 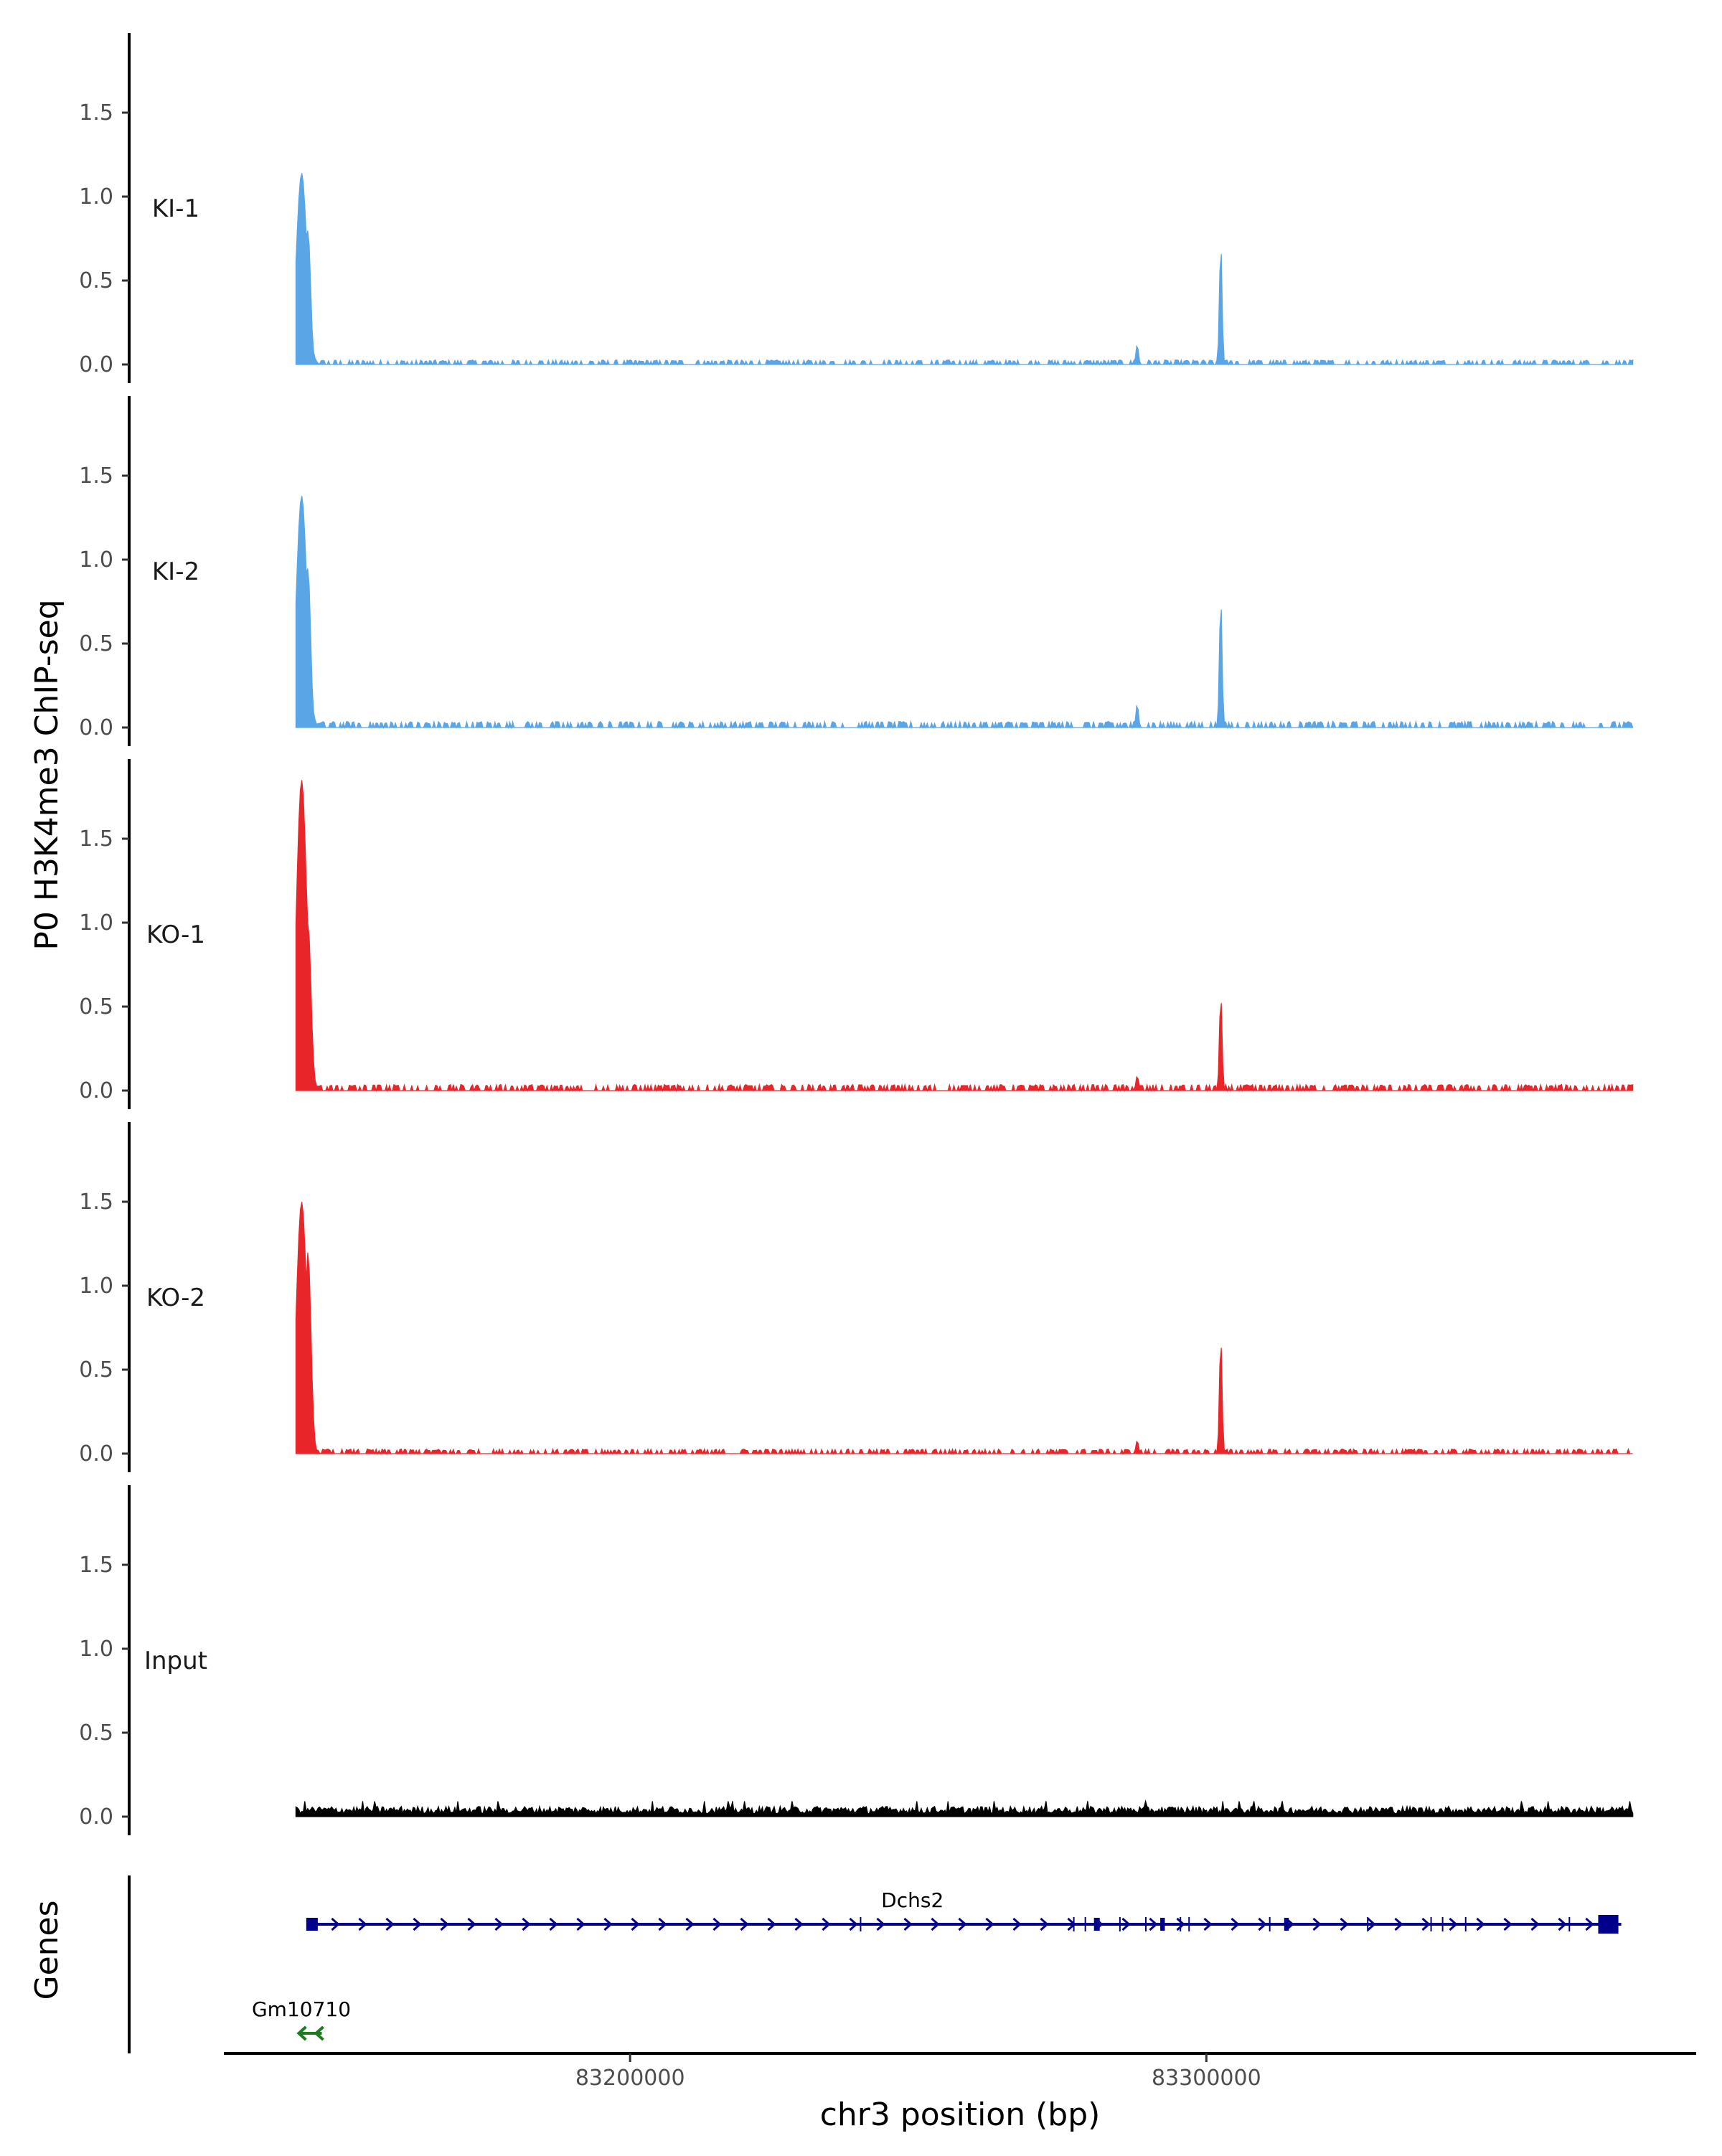 I want to click on x-axis-title: chr3 position (bp), so click(x=961, y=2114).